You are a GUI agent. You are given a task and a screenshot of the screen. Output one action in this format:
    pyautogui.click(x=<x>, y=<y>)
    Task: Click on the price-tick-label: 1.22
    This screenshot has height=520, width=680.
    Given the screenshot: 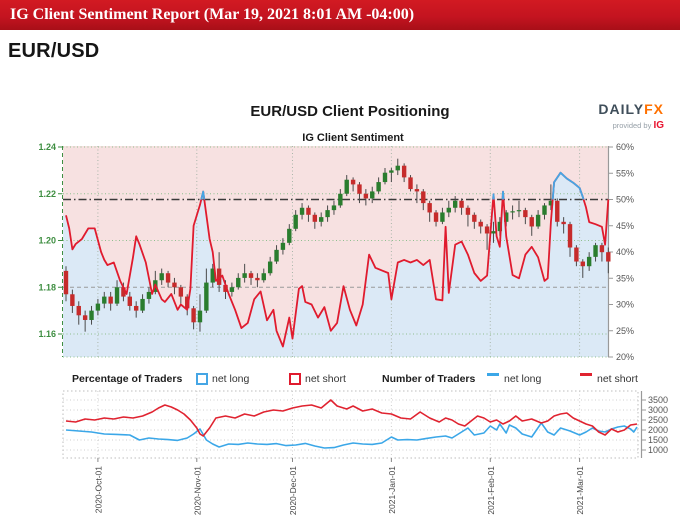 What is the action you would take?
    pyautogui.click(x=47, y=194)
    